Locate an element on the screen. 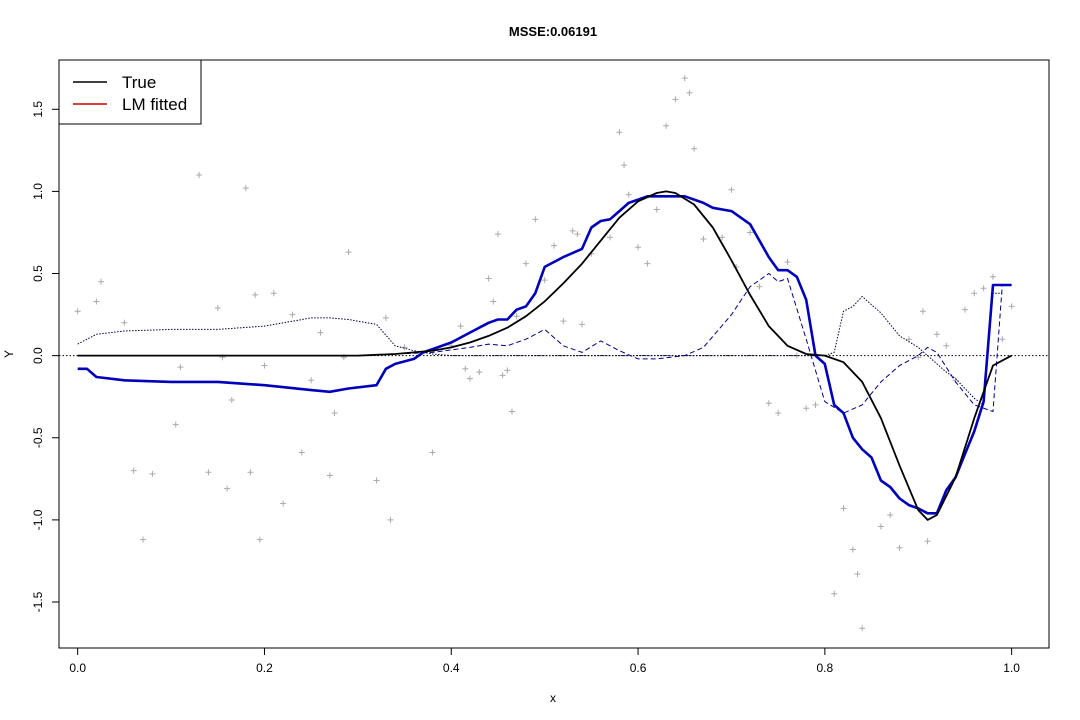 The height and width of the screenshot is (720, 1080). x-tick-label: 0.2 is located at coordinates (264, 668).